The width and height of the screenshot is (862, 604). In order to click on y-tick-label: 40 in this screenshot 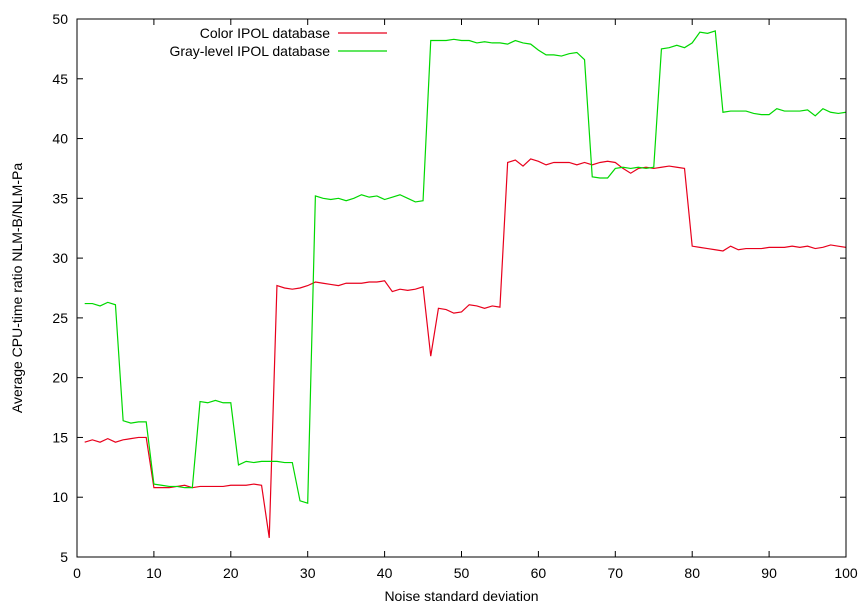, I will do `click(60, 139)`.